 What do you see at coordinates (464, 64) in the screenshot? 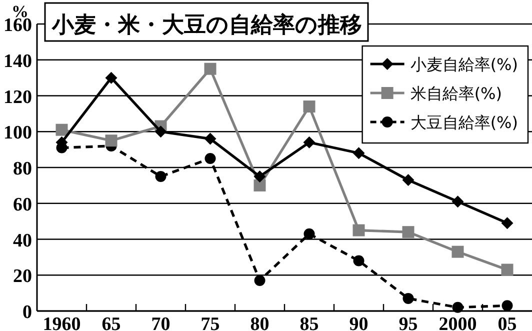
I see `legend-label: 小麦自給率(%)` at bounding box center [464, 64].